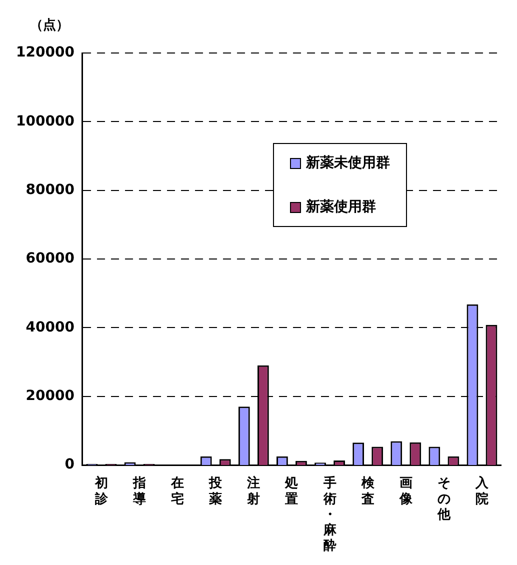 The width and height of the screenshot is (517, 565). What do you see at coordinates (50, 190) in the screenshot?
I see `y-tick-label: 80000` at bounding box center [50, 190].